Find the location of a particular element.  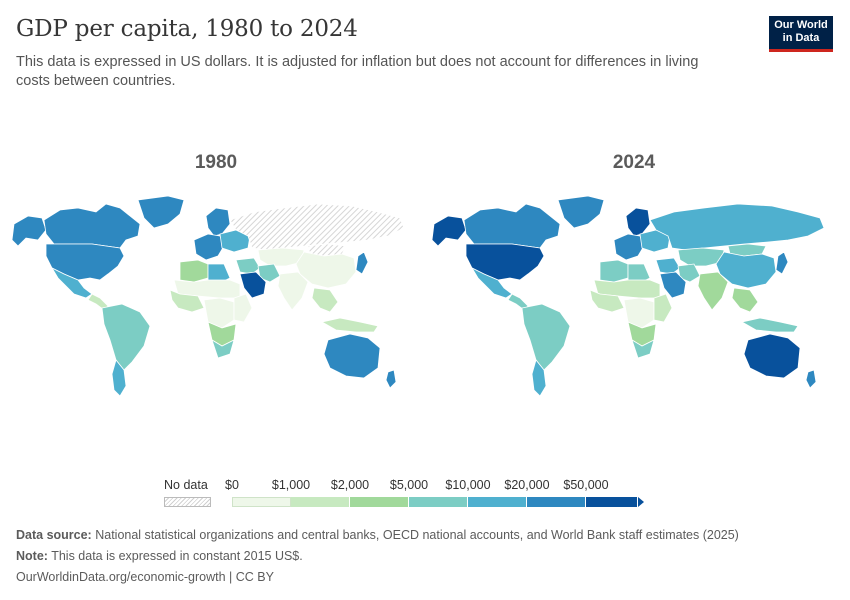

footer-note-label: Note: is located at coordinates (32, 556).